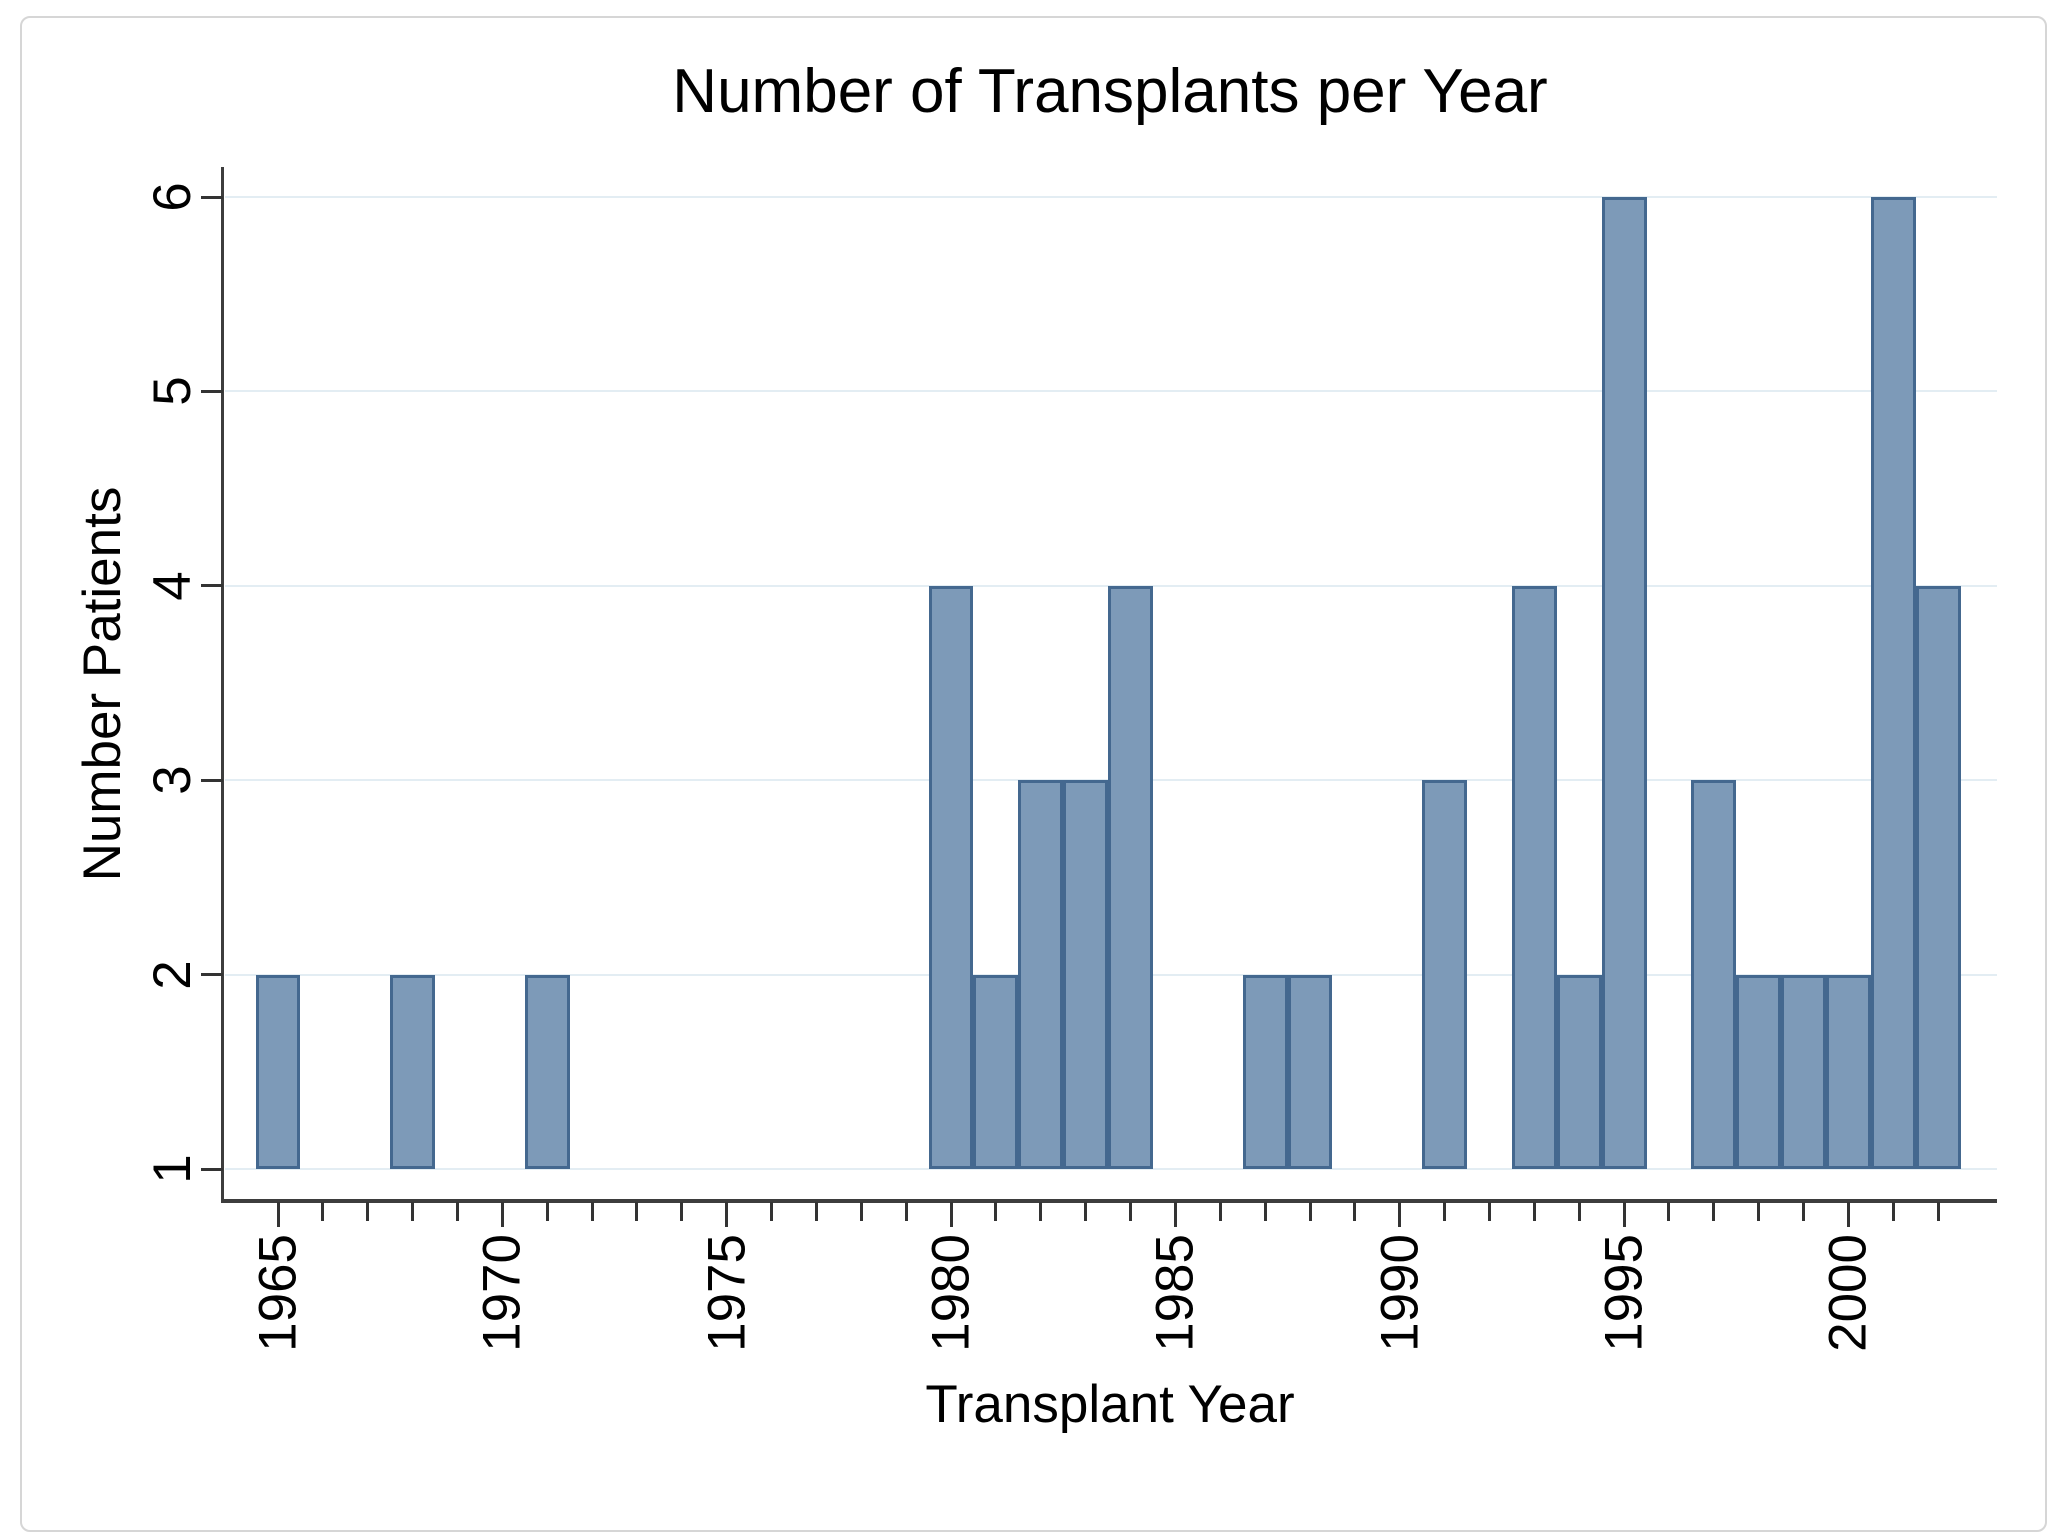 Image resolution: width=2068 pixels, height=1536 pixels. I want to click on x-minor-tick-1984, so click(1131, 1211).